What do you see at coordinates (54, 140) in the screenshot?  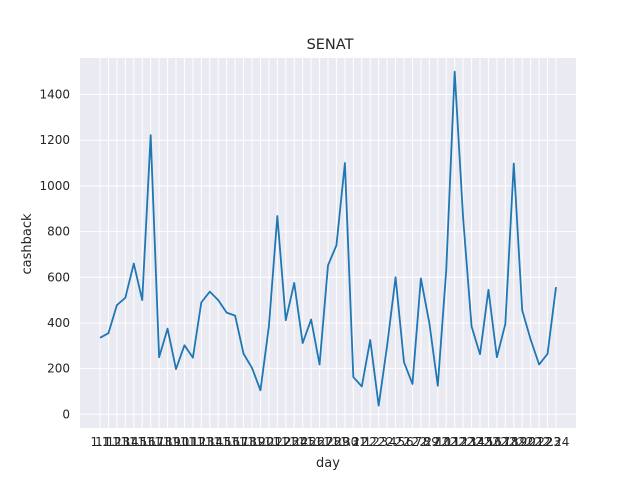 I see `y-tick-label: 1200` at bounding box center [54, 140].